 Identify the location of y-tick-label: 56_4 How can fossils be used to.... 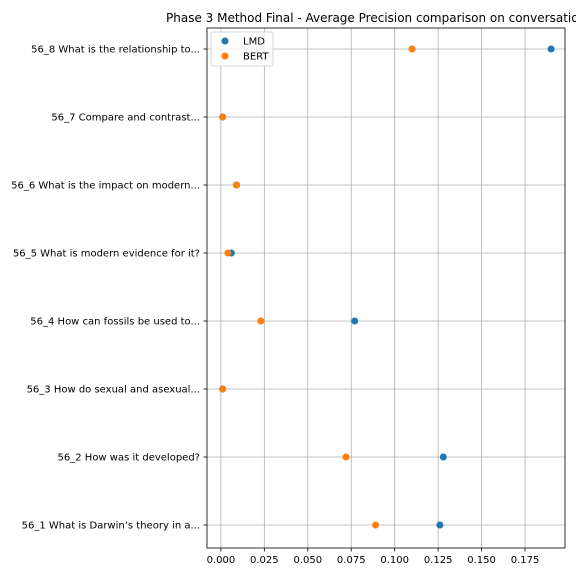
(115, 322).